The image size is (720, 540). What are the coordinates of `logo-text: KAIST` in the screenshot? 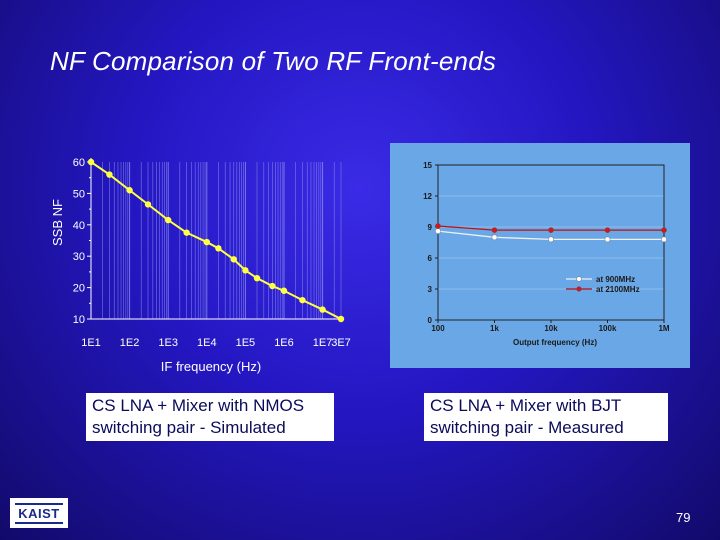 It's located at (39, 513).